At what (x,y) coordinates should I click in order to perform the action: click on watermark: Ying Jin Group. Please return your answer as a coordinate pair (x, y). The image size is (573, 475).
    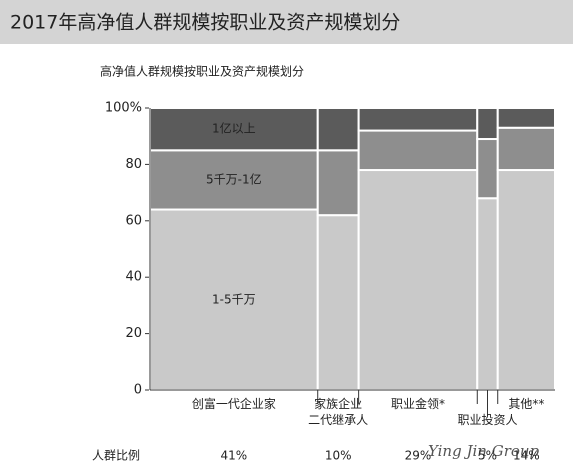
    Looking at the image, I should click on (484, 451).